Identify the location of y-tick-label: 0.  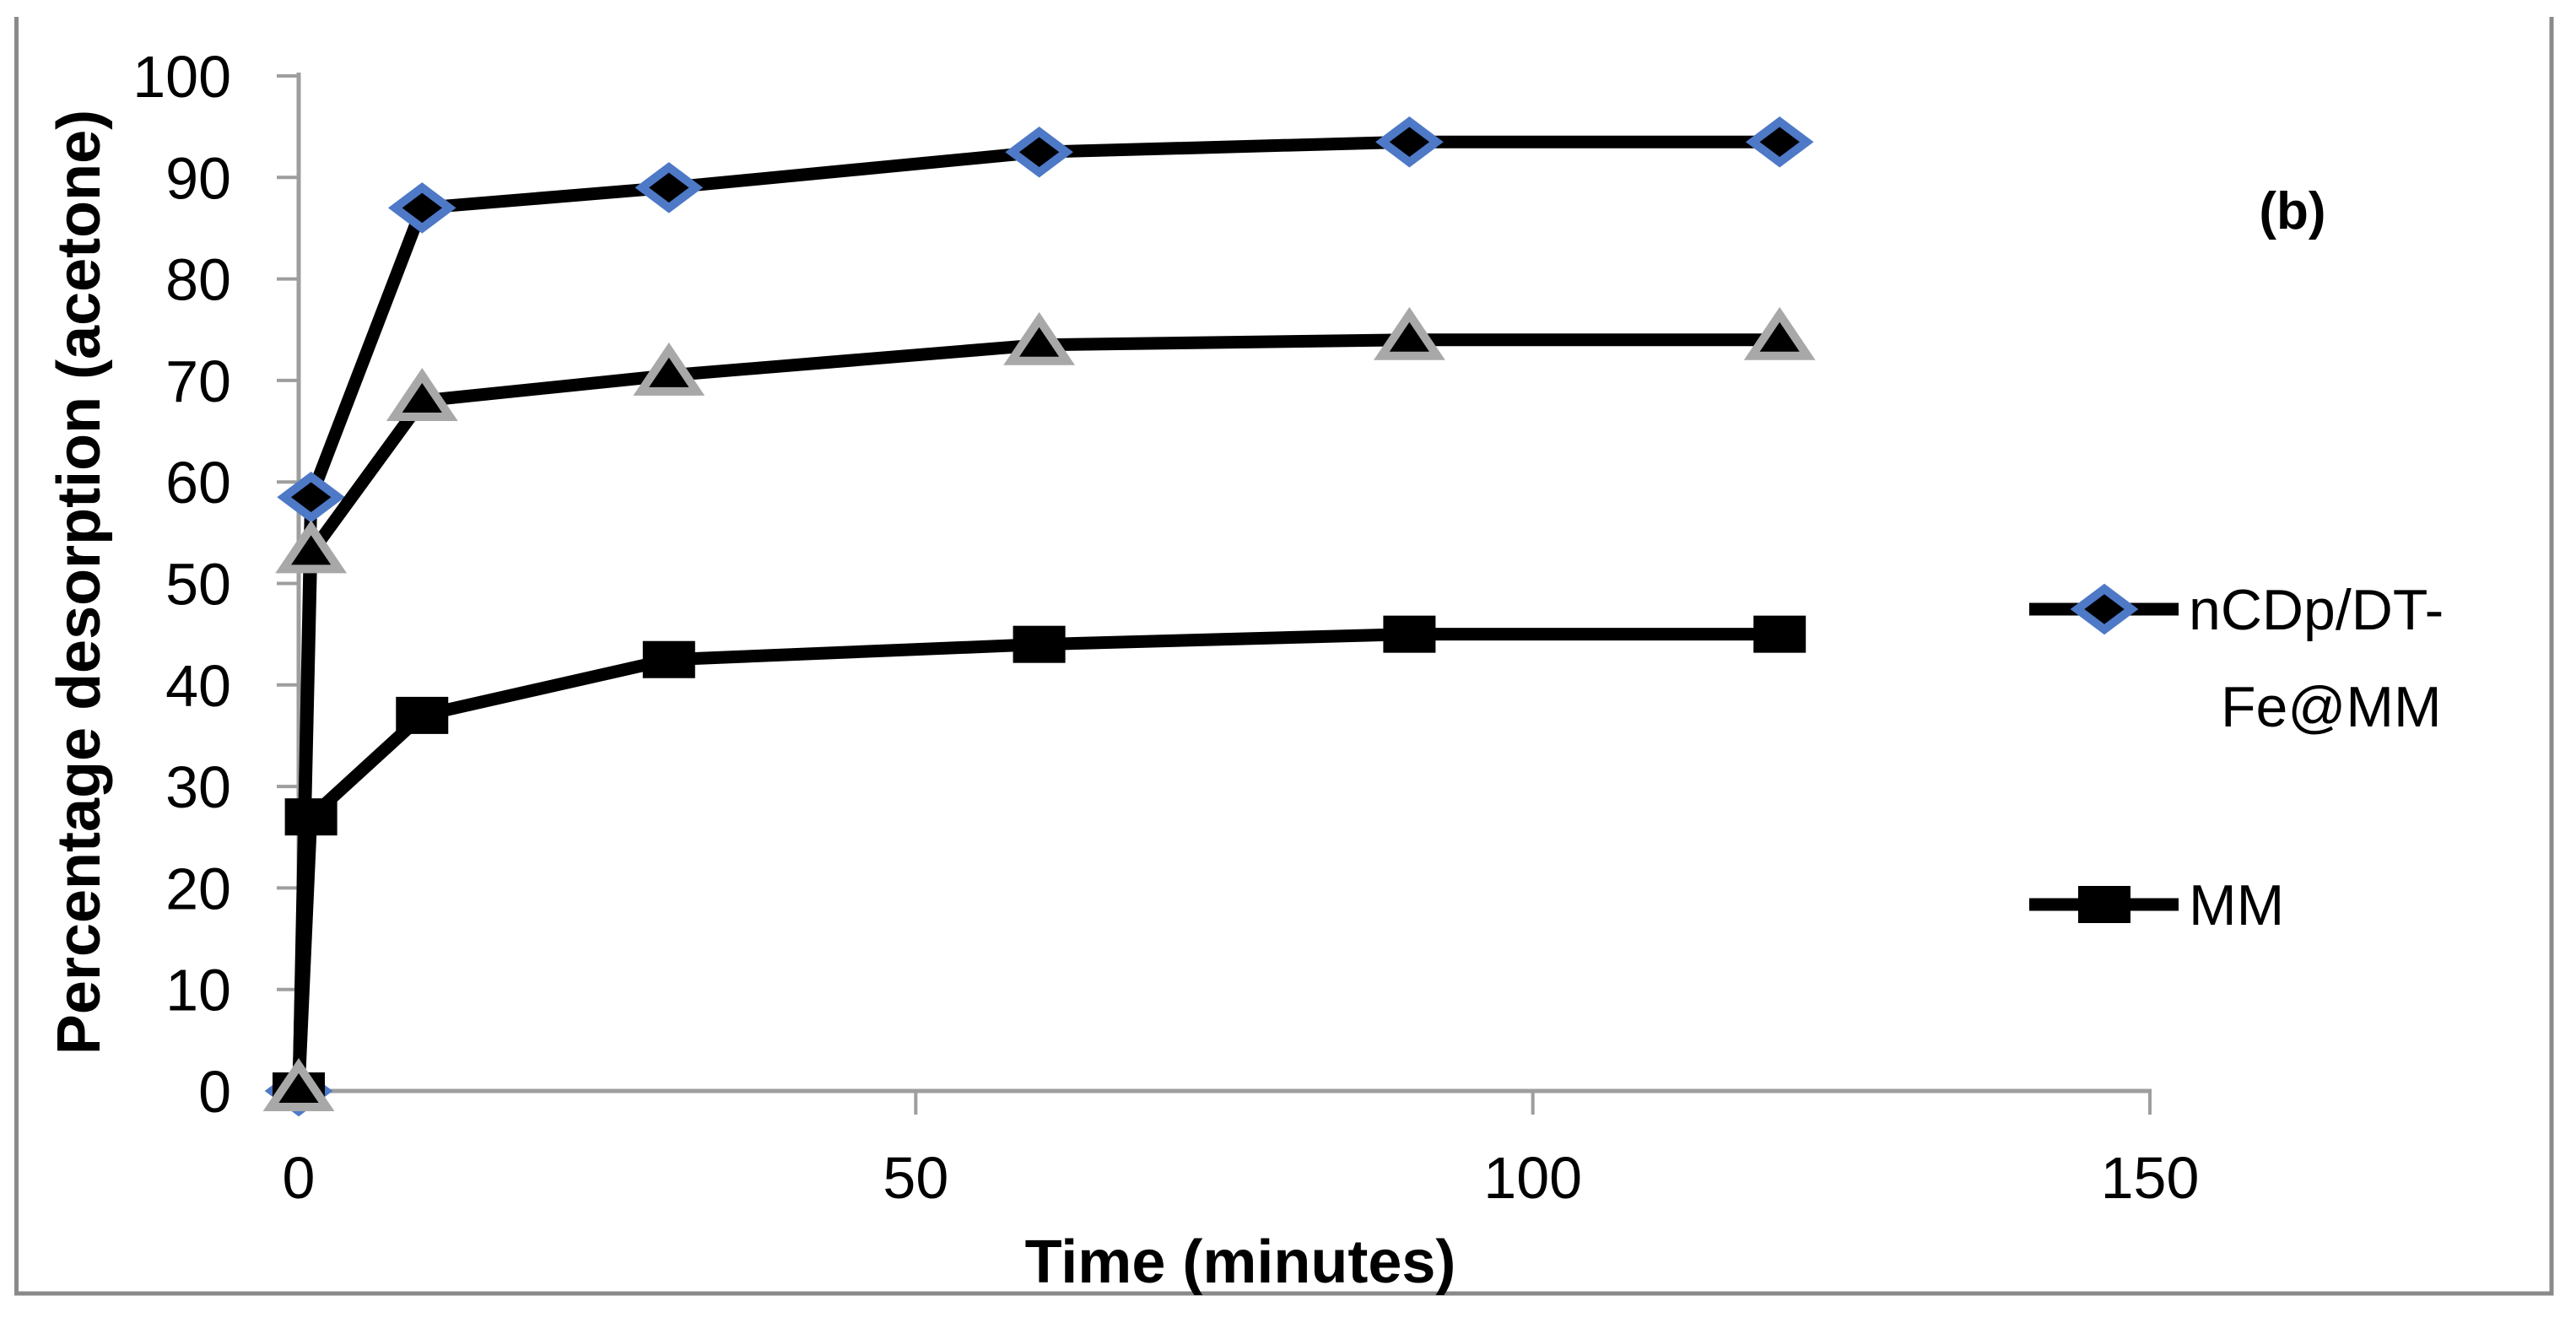
(214, 1092).